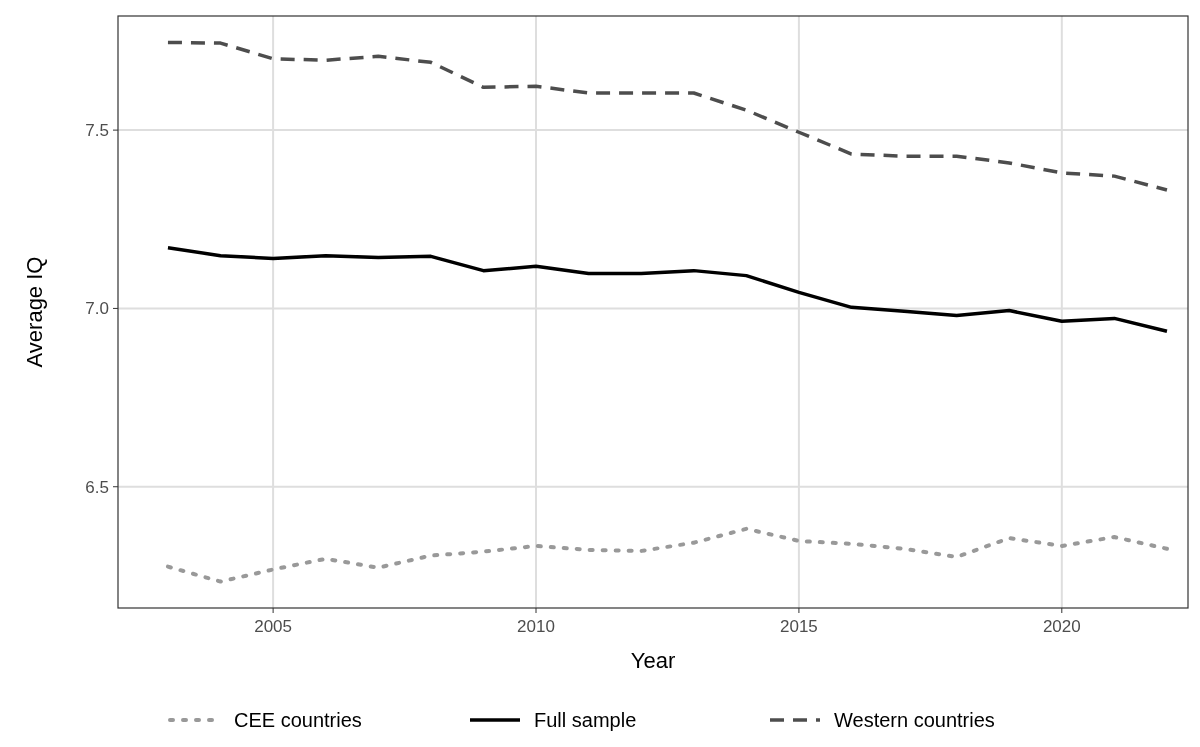  I want to click on y-tick-label: 6.5, so click(97, 487).